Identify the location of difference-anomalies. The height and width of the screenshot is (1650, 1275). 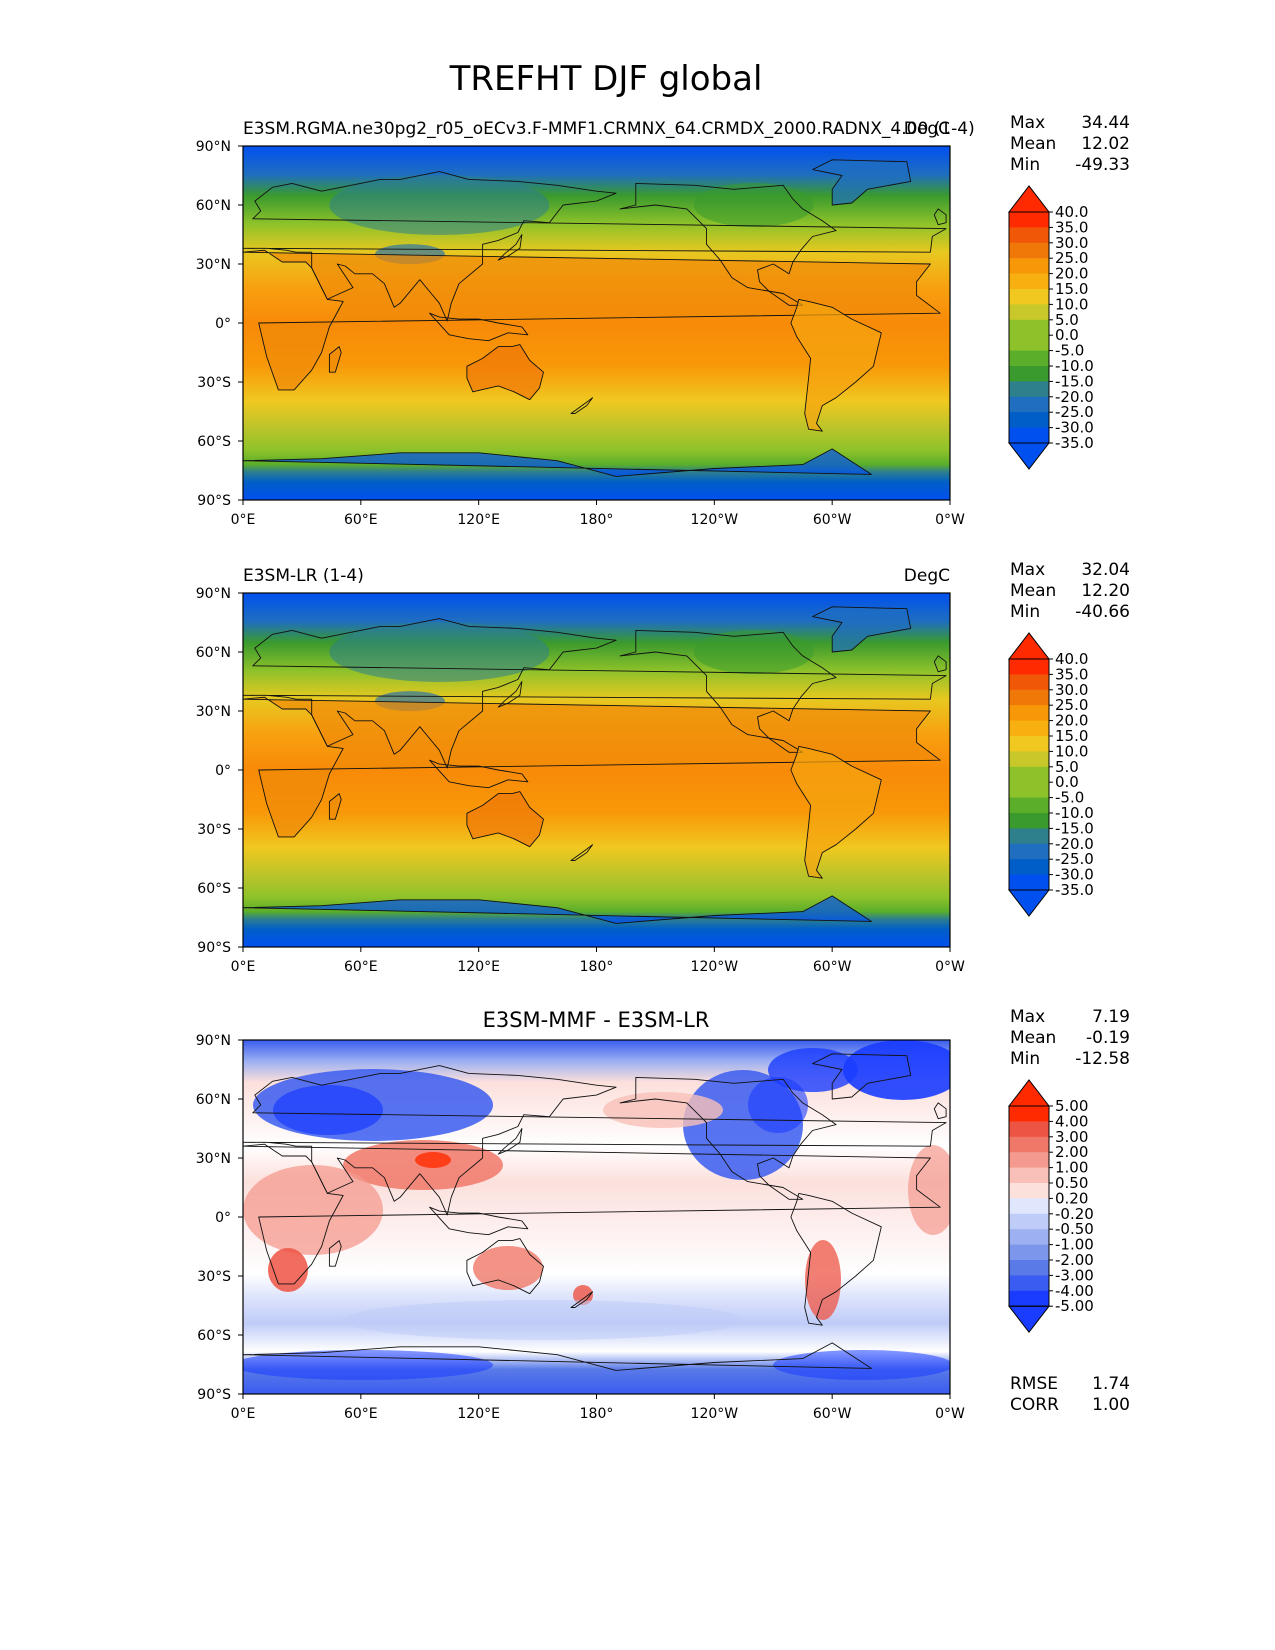
(596, 1210).